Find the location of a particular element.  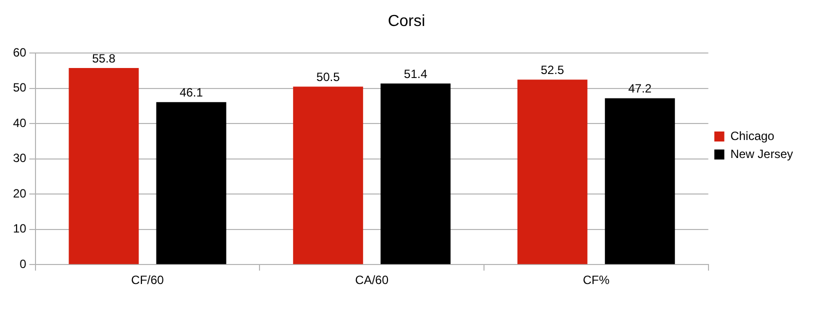

data-label: 55.8 is located at coordinates (104, 58).